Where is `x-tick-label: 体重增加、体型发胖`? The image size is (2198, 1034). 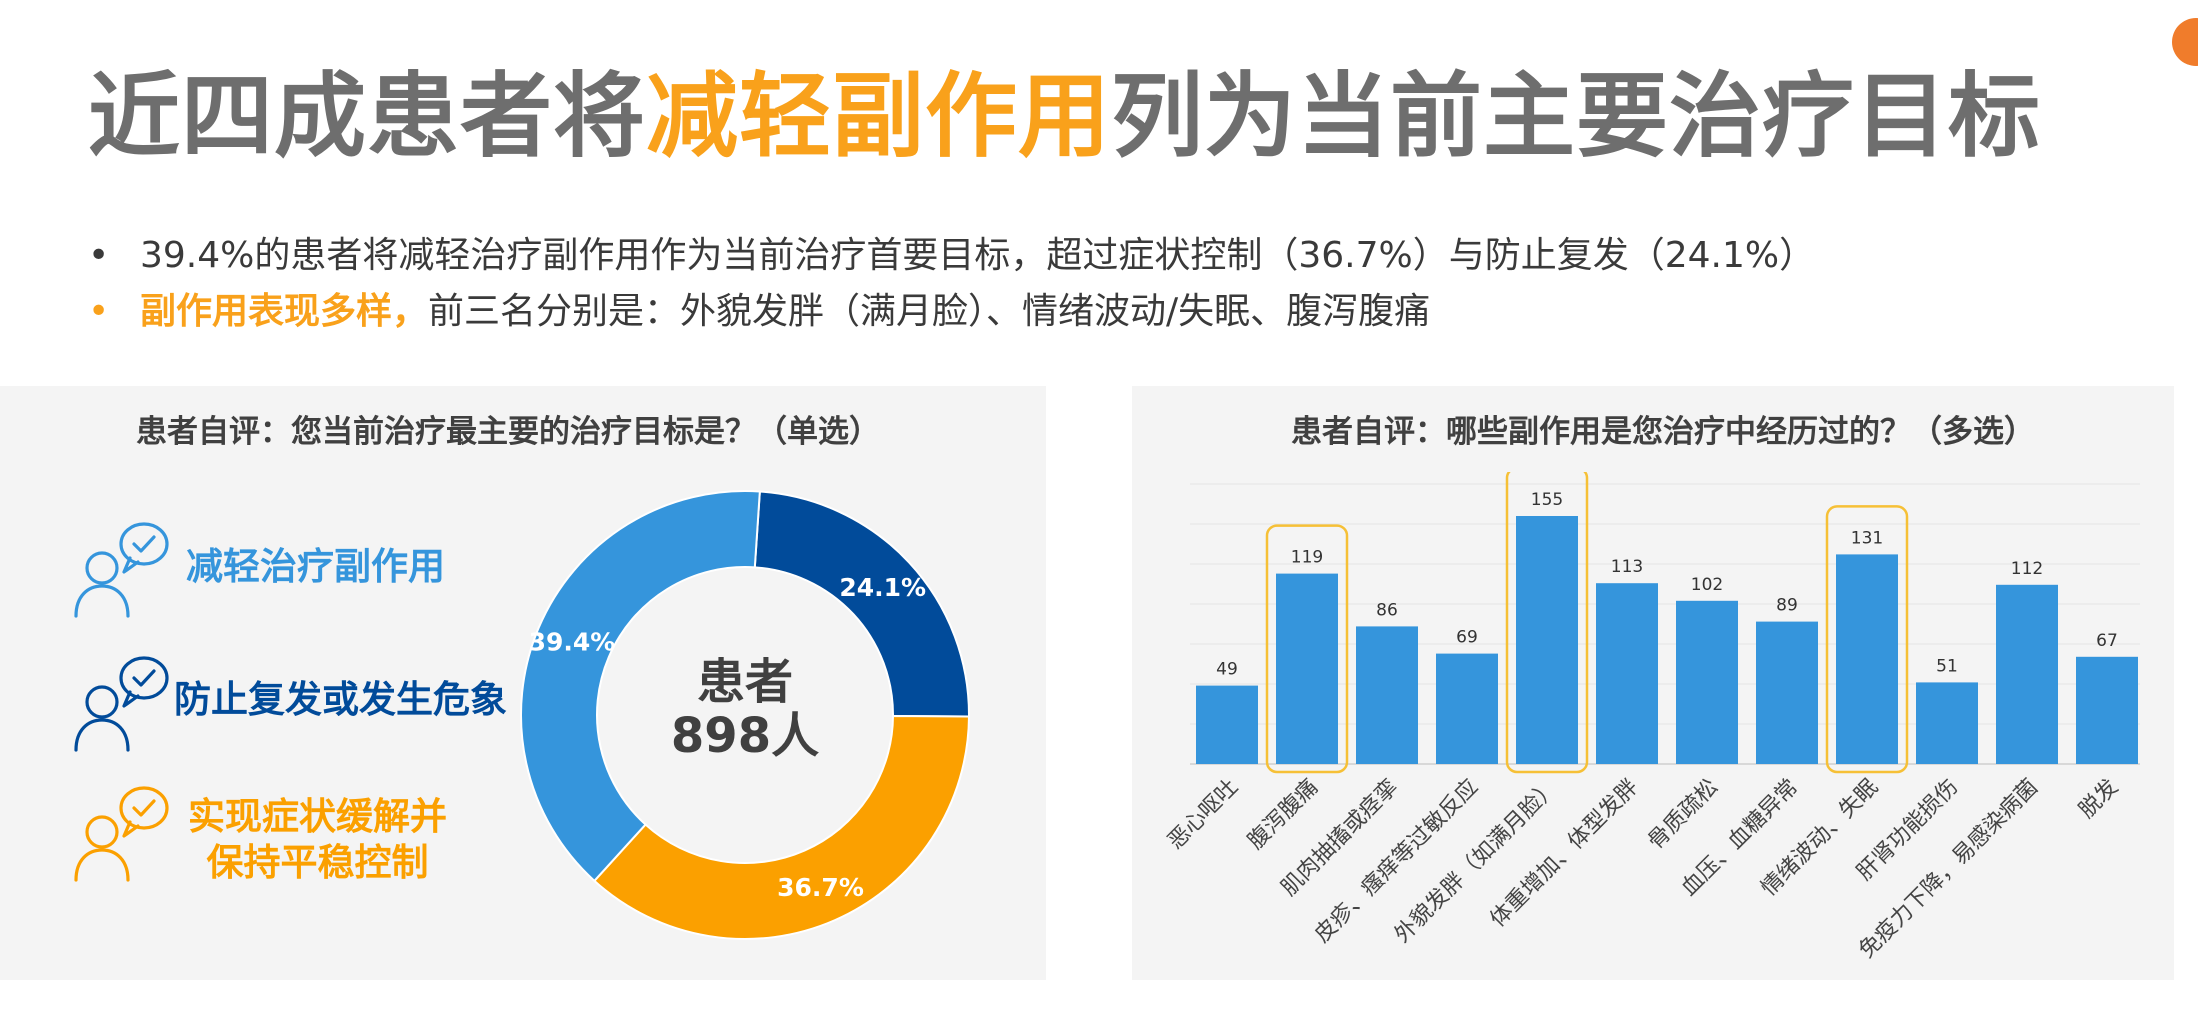
x-tick-label: 体重增加、体型发胖 is located at coordinates (1565, 854).